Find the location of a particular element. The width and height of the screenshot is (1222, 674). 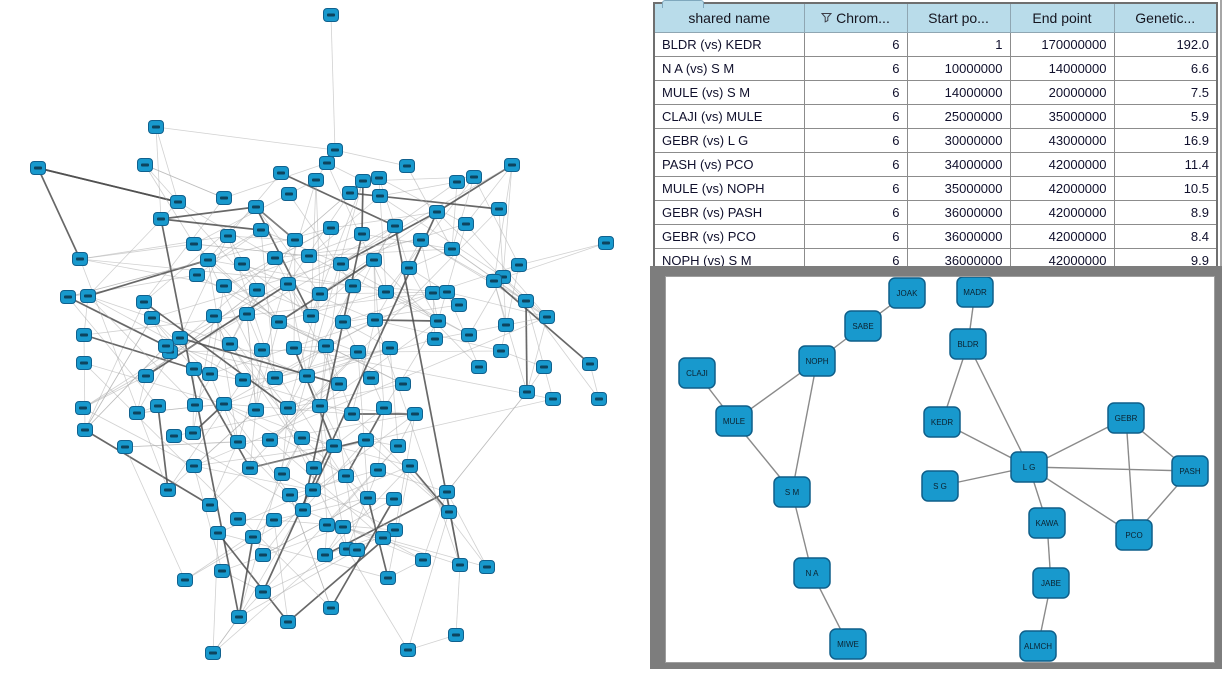

cell-value: 25000000 is located at coordinates (958, 116).